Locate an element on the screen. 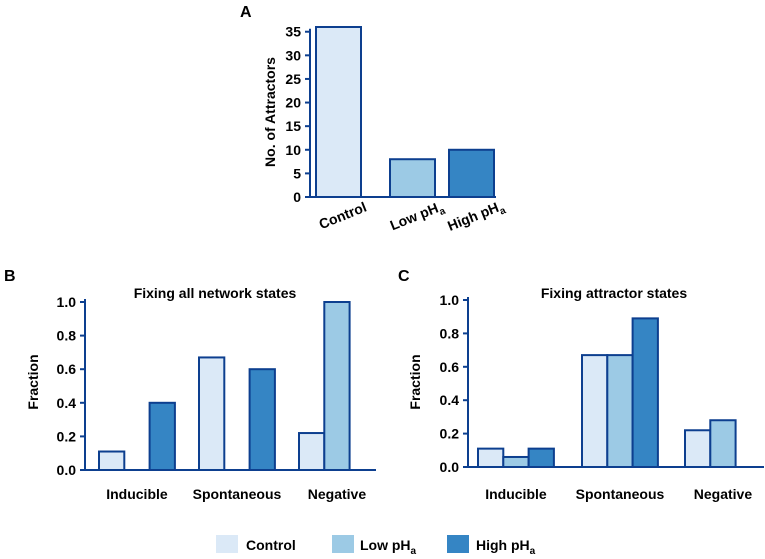 This screenshot has width=765, height=559. panel-a-category-label: Control is located at coordinates (343, 215).